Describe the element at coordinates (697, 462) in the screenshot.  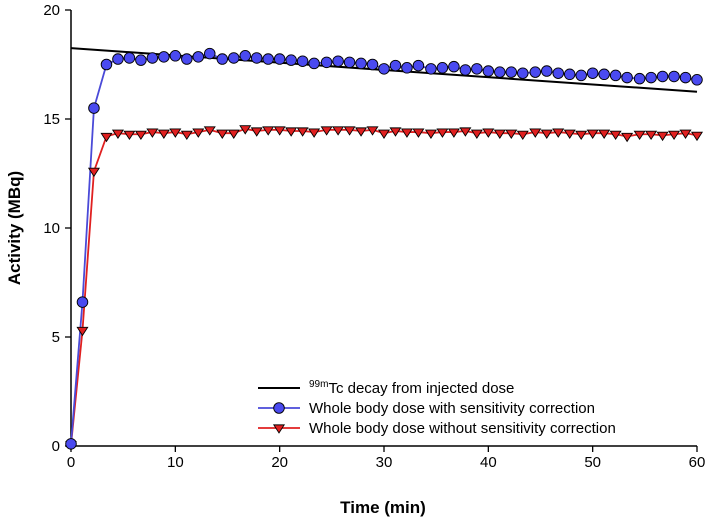
I see `x-tick-label: 60` at that location.